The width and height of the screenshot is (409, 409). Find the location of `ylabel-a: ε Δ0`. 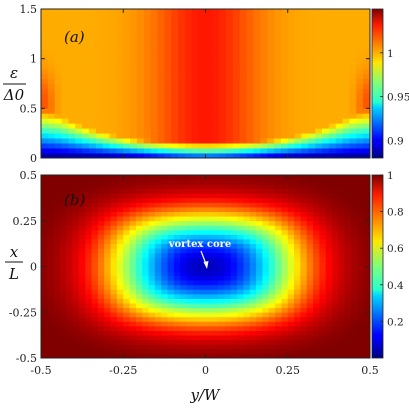

ylabel-a: ε Δ0 is located at coordinates (14, 84).